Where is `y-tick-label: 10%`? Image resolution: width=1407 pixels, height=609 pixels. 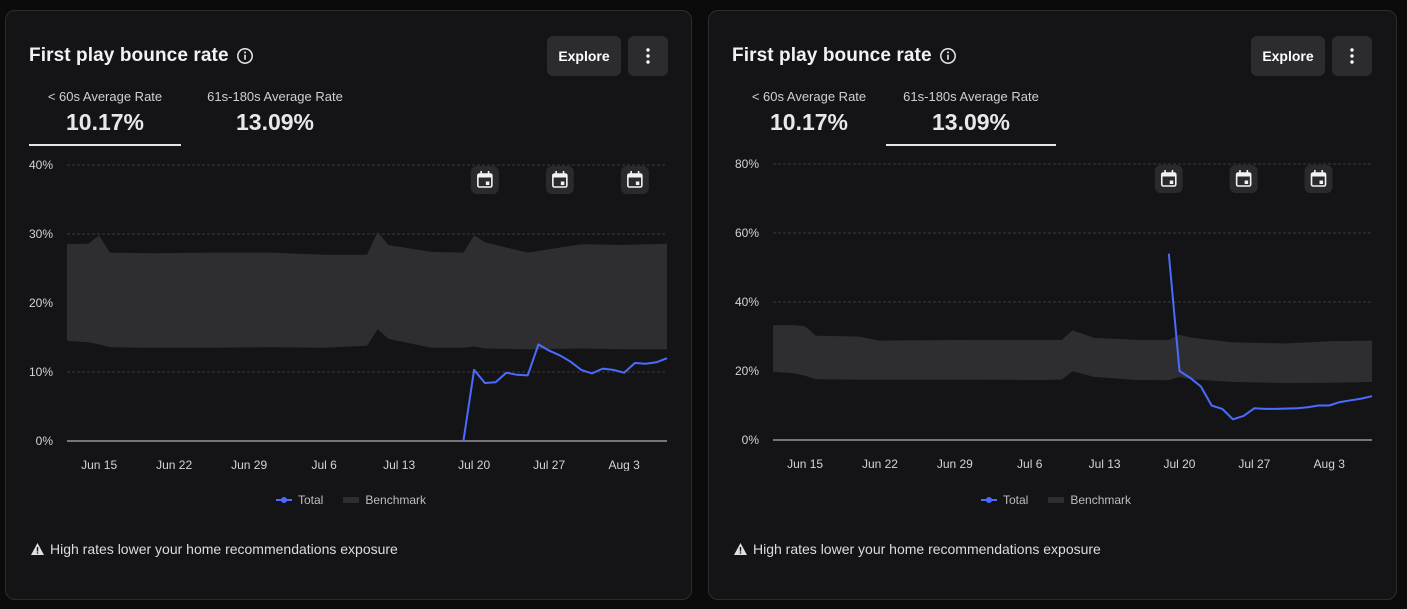 y-tick-label: 10% is located at coordinates (41, 372).